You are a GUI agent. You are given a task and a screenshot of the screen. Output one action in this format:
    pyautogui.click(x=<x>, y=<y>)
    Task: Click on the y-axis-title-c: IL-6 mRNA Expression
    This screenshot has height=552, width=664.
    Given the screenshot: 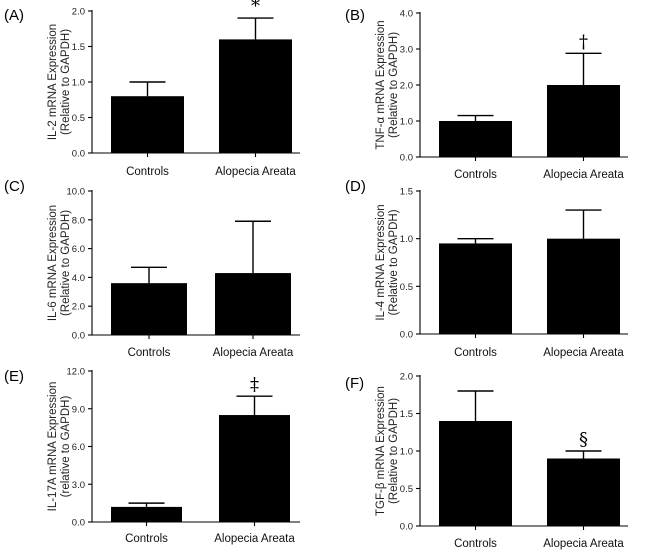 What is the action you would take?
    pyautogui.click(x=53, y=263)
    